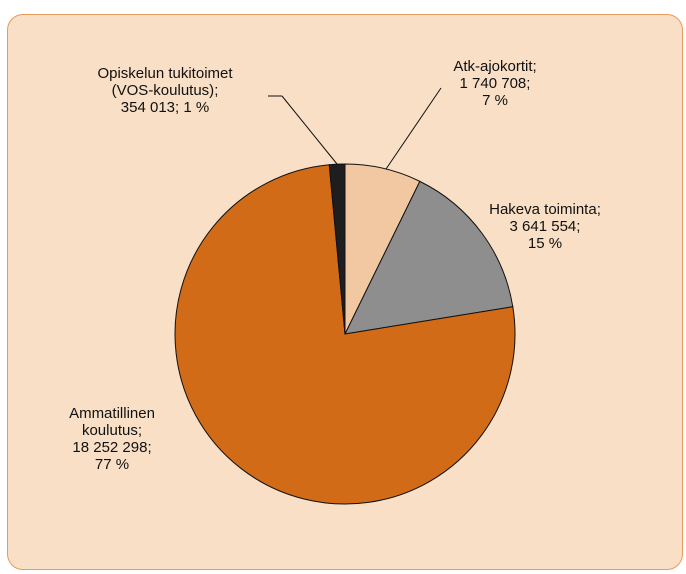 The image size is (686, 574). Describe the element at coordinates (148, 107) in the screenshot. I see `value-label: 354 013` at that location.